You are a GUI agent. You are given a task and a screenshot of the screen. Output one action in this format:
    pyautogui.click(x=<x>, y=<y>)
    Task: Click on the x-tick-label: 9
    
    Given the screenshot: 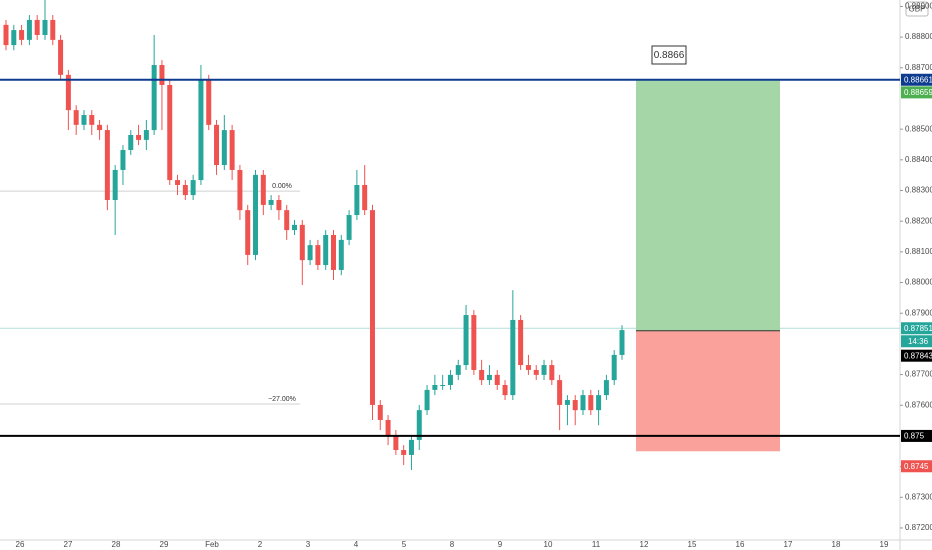 What is the action you would take?
    pyautogui.click(x=500, y=544)
    